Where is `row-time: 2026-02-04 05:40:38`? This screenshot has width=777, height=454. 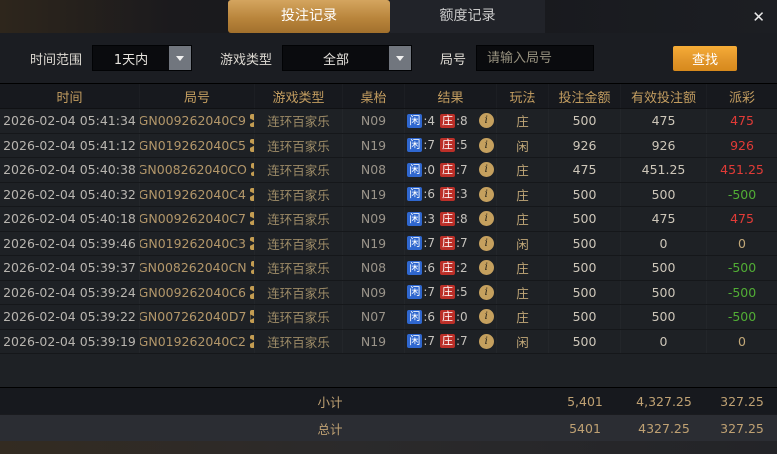 row-time: 2026-02-04 05:40:38 is located at coordinates (70, 170).